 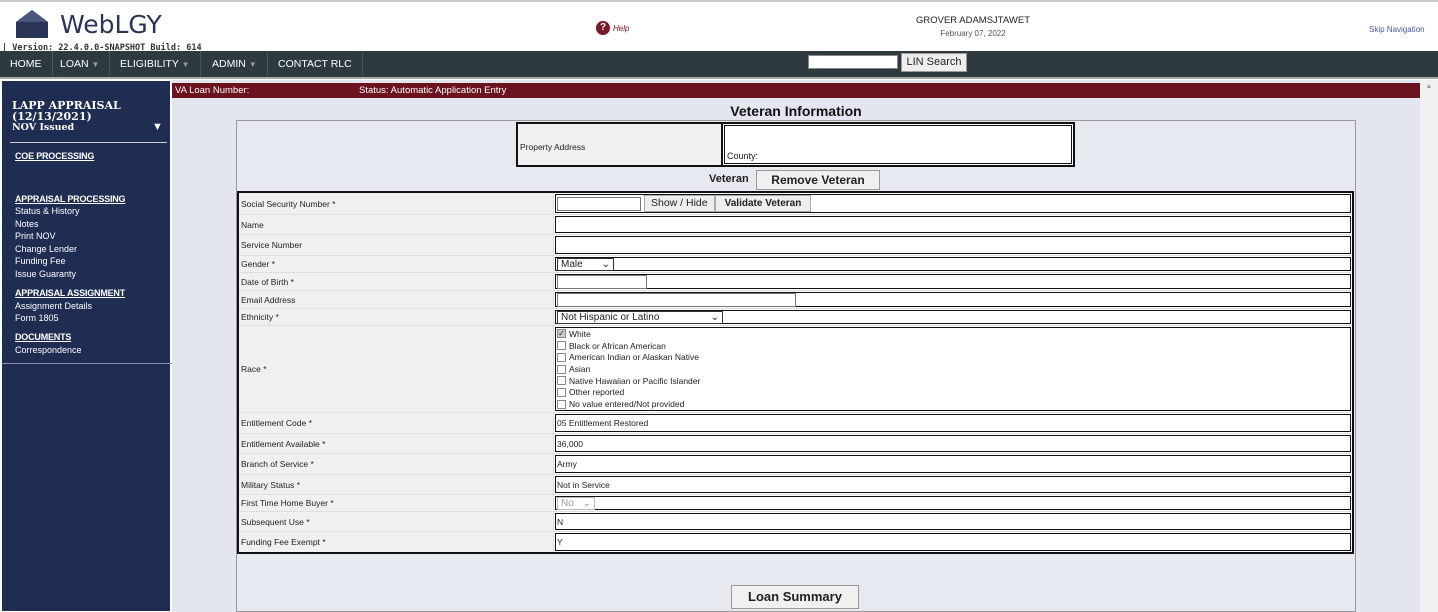 What do you see at coordinates (46, 249) in the screenshot?
I see `sidebar-item-change-lender: Change Lender` at bounding box center [46, 249].